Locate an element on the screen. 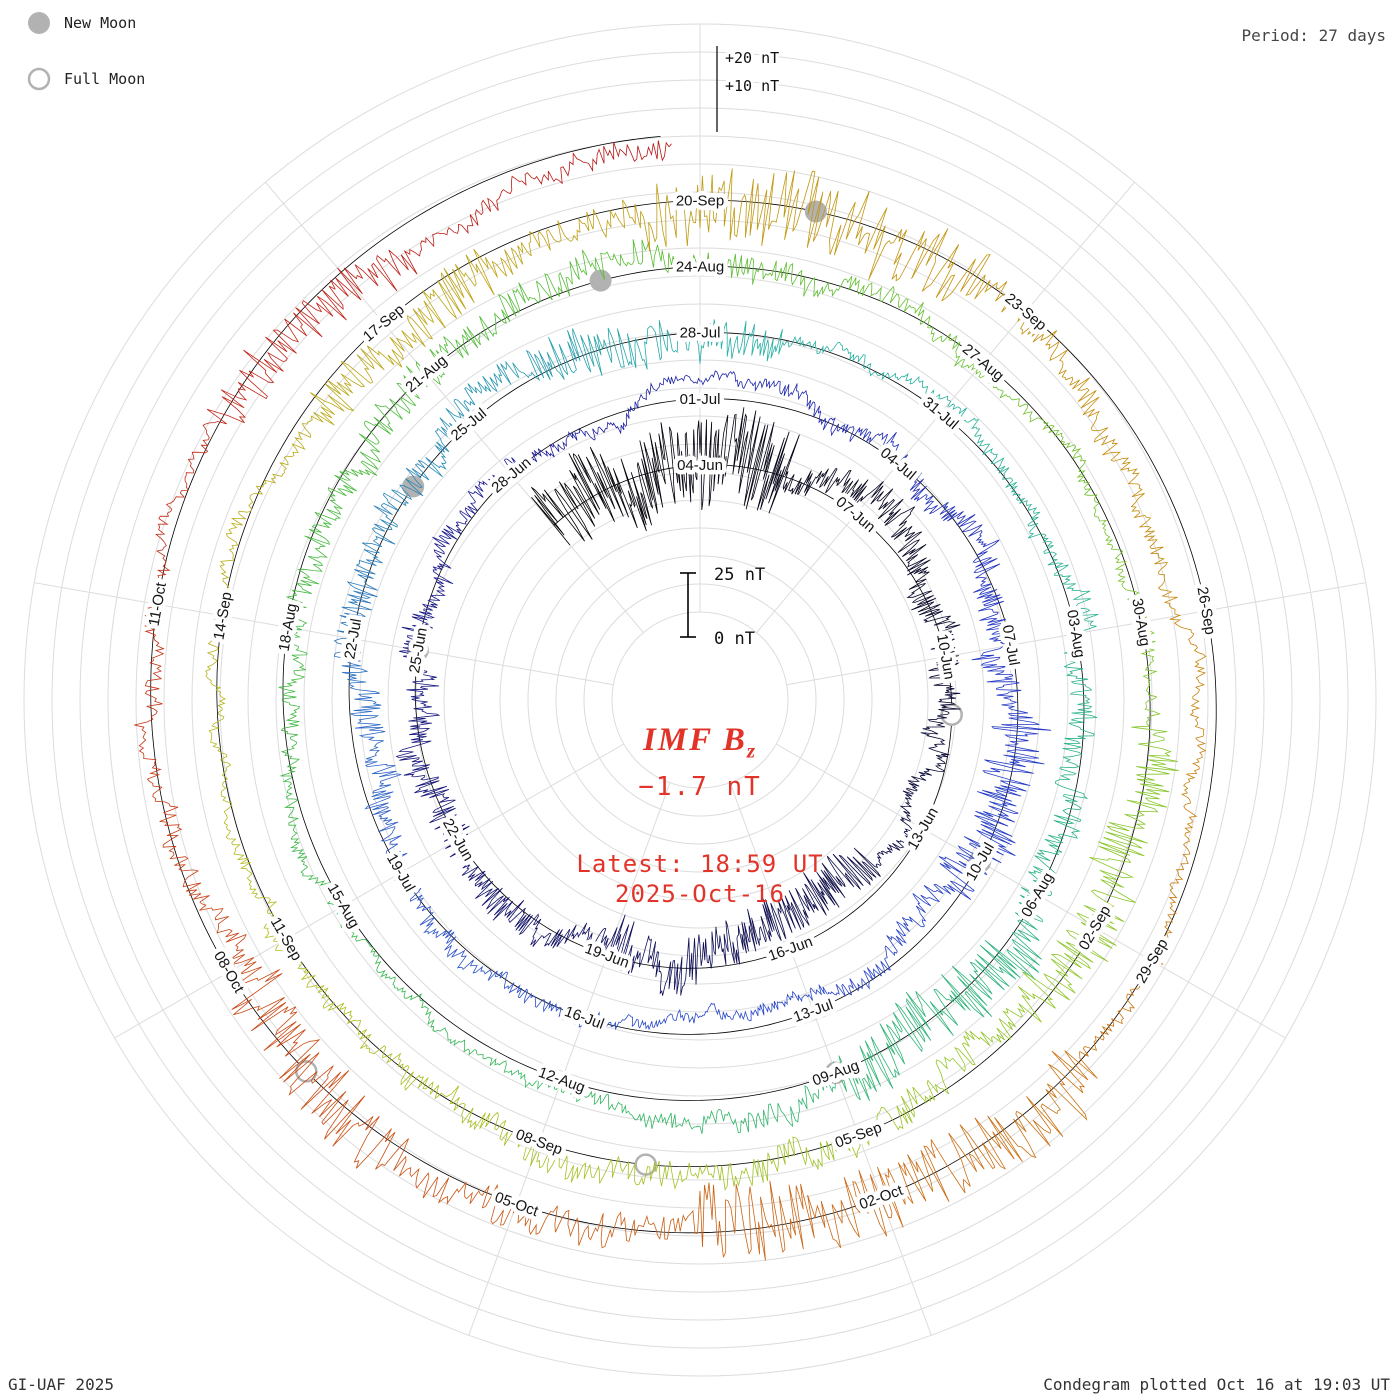  date-label: 13-Jul is located at coordinates (813, 1011).